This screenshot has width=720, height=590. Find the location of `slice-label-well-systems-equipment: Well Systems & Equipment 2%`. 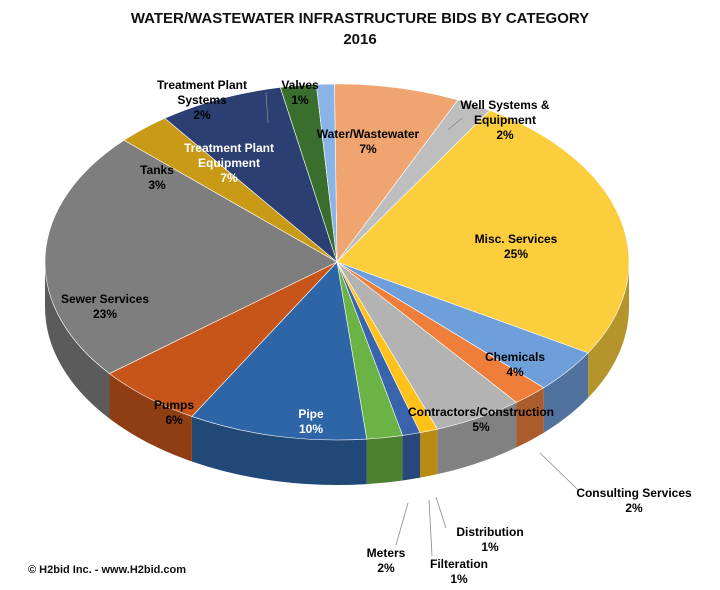

slice-label-well-systems-equipment: Well Systems & Equipment 2% is located at coordinates (504, 120).